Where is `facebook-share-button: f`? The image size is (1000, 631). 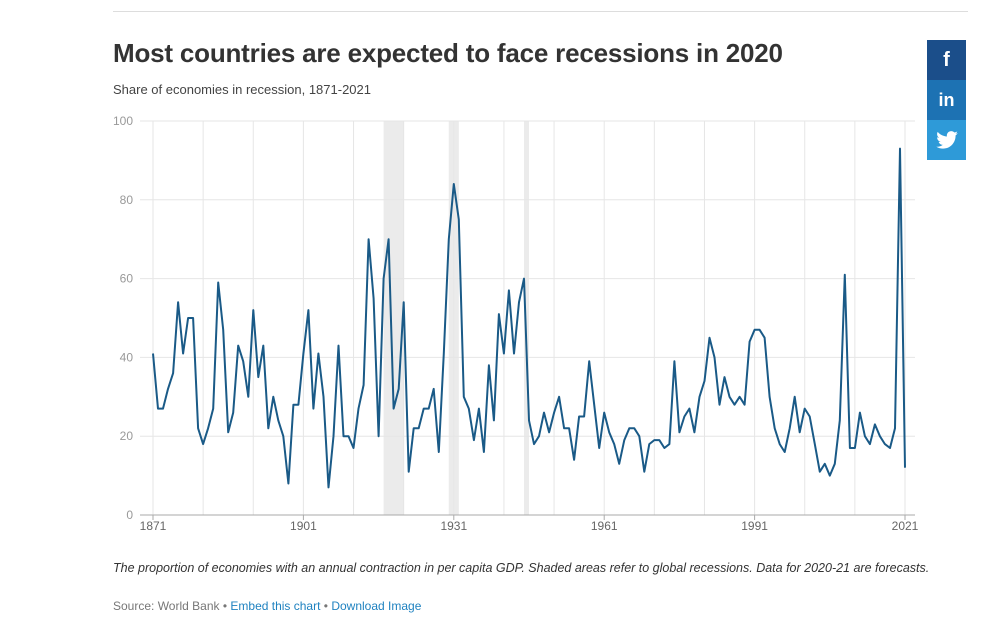 facebook-share-button: f is located at coordinates (946, 60).